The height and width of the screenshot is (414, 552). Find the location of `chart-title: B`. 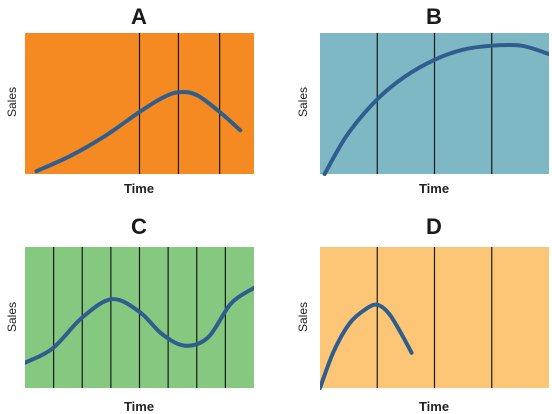

chart-title: B is located at coordinates (434, 16).